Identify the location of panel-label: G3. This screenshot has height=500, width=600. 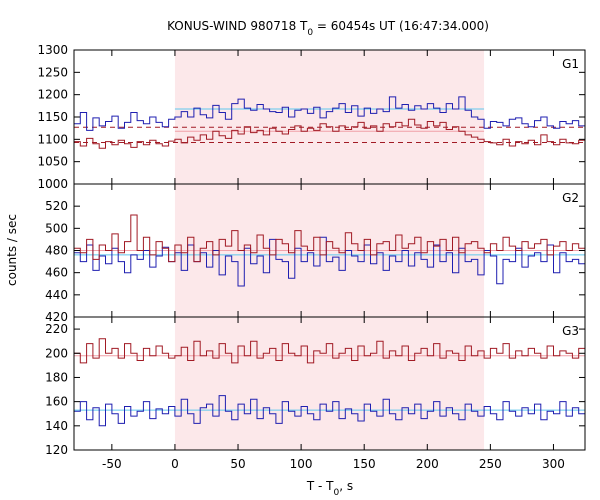
(570, 331).